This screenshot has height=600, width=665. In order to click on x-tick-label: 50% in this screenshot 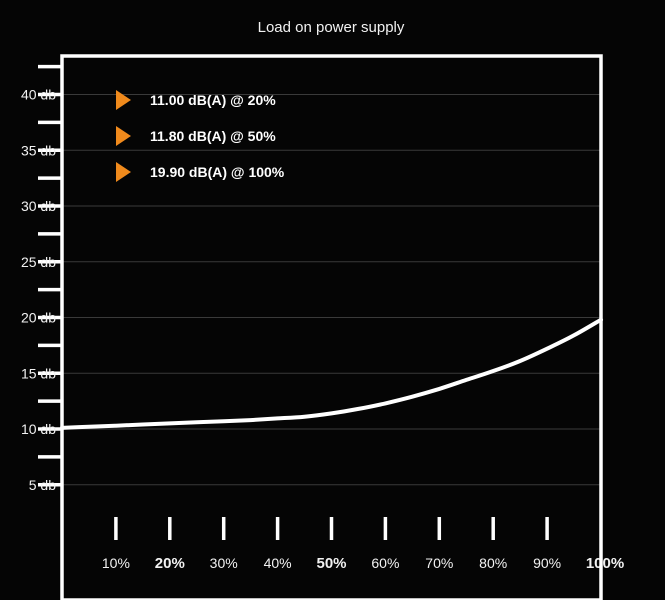, I will do `click(331, 563)`.